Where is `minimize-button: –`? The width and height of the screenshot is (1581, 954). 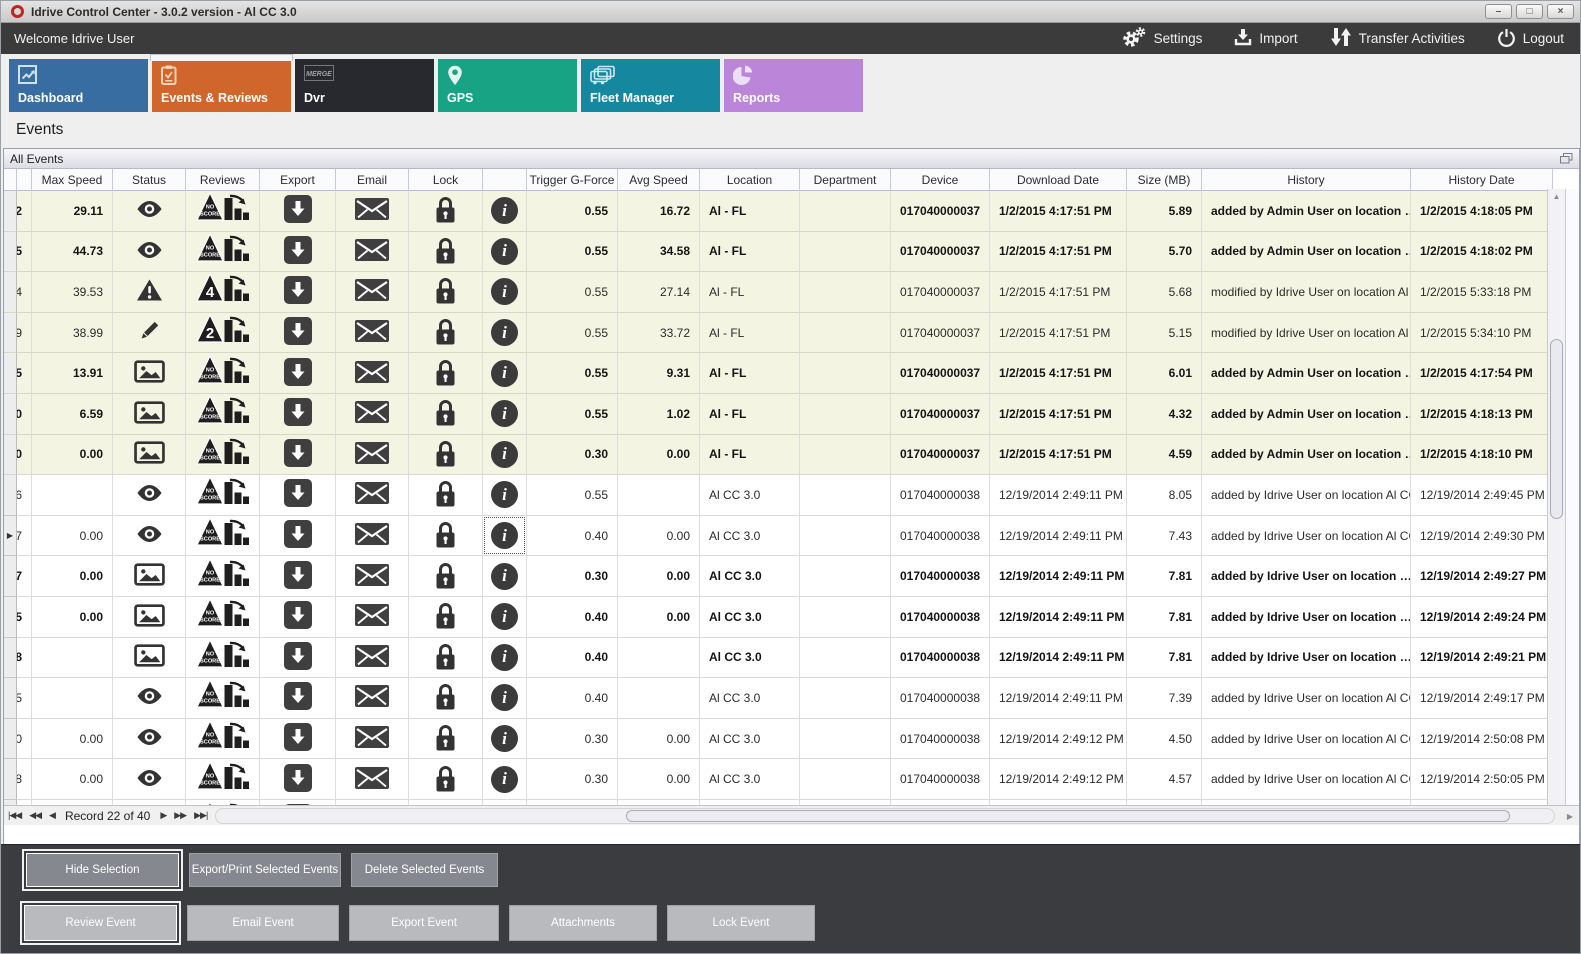 minimize-button: – is located at coordinates (1498, 11).